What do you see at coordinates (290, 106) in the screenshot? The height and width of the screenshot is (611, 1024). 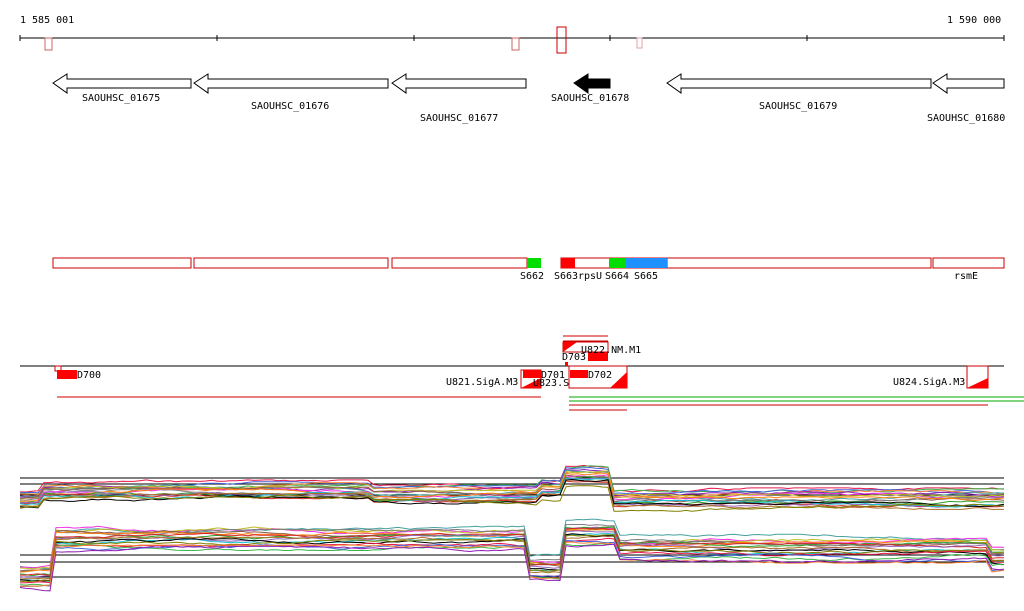 I see `gene-label: SAOUHSC_01676` at bounding box center [290, 106].